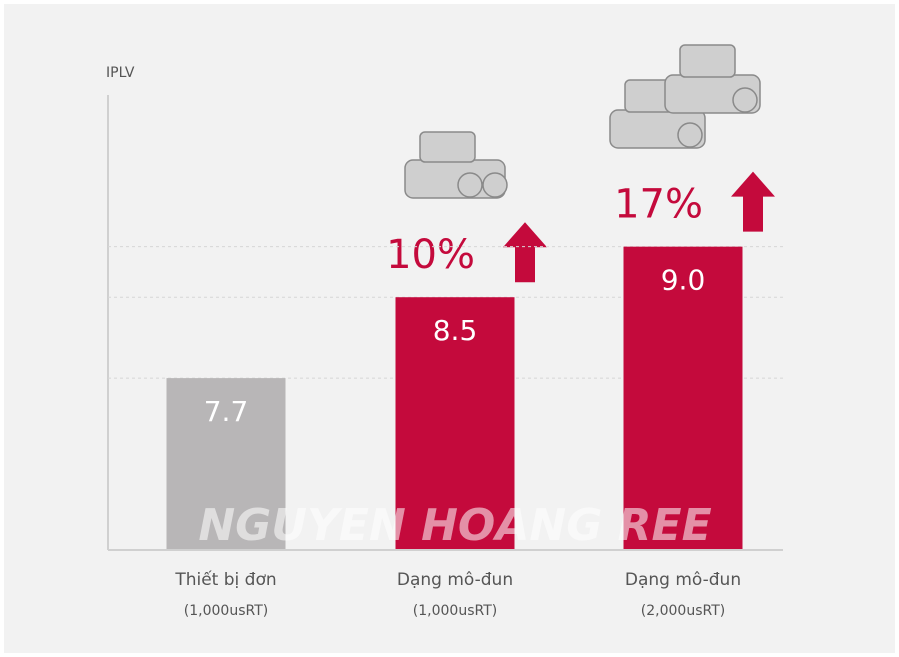 Image resolution: width=899 pixels, height=657 pixels. I want to click on x-tick-note: (2,000usRT), so click(683, 611).